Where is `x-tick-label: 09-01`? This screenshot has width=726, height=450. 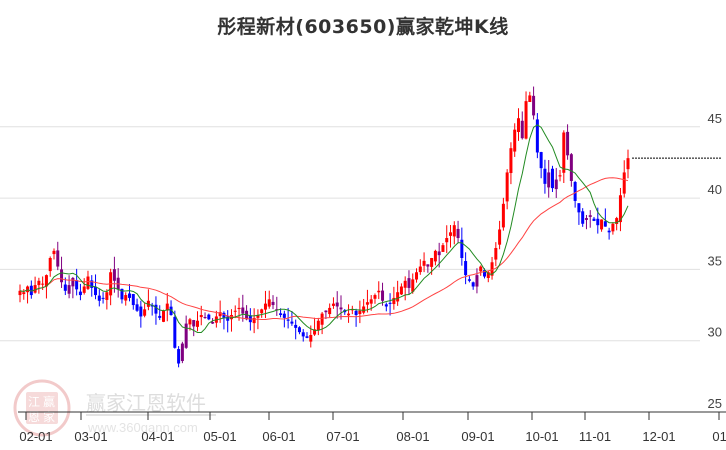 x-tick-label: 09-01 is located at coordinates (477, 436).